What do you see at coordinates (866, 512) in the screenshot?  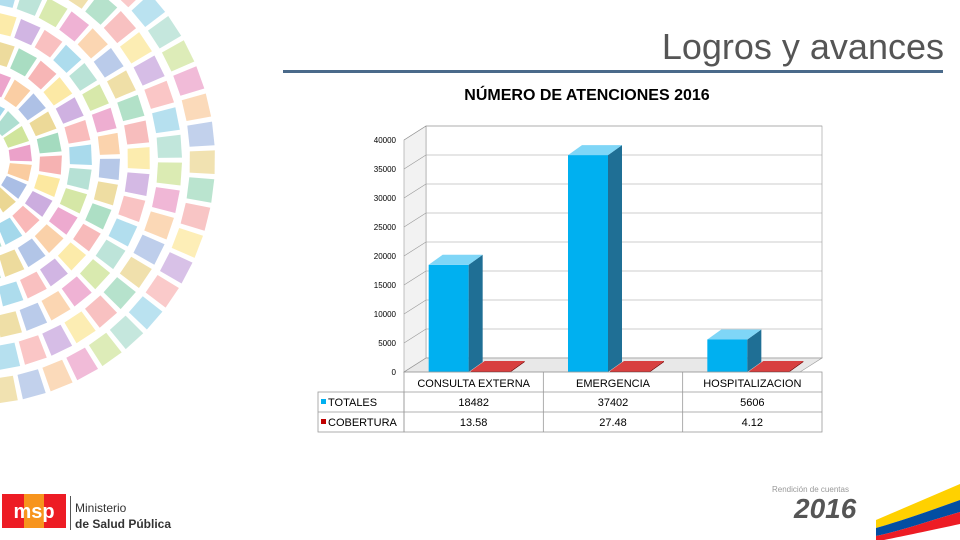 I see `rendicion-cuentas-logo: Rendición de cuentas 2016` at bounding box center [866, 512].